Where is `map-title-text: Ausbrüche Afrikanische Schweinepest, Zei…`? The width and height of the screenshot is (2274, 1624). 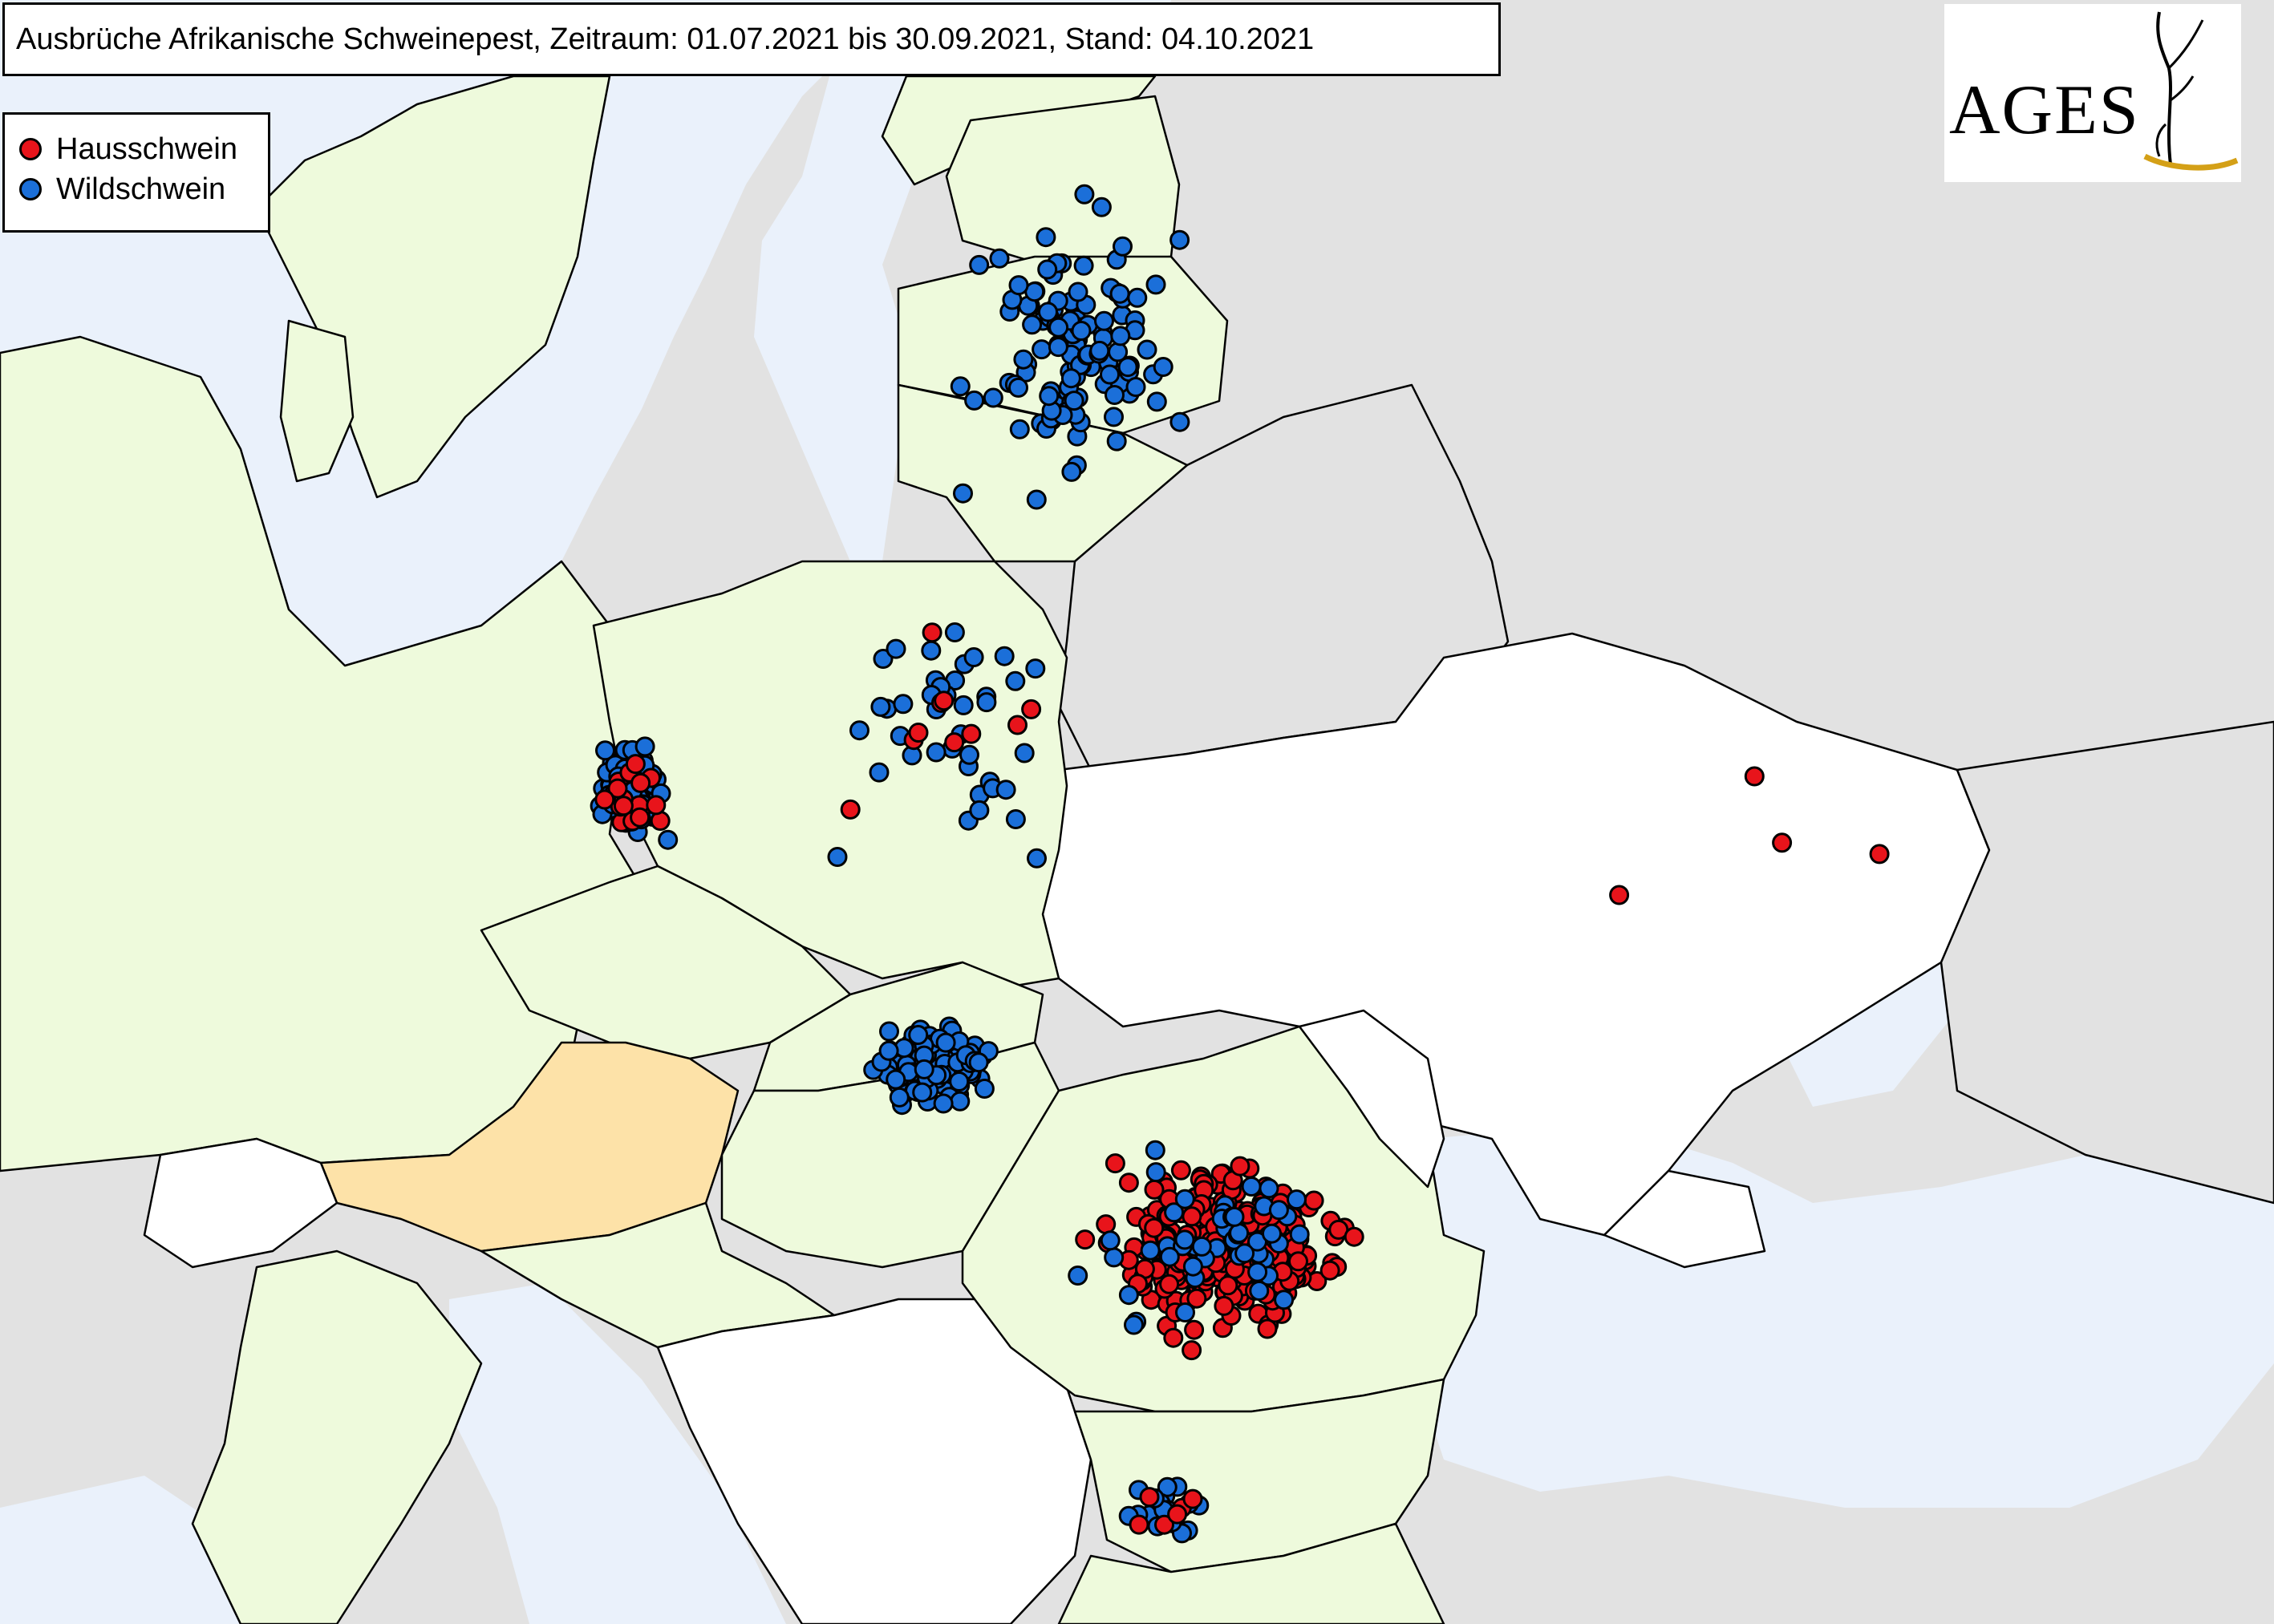
map-title-text: Ausbrüche Afrikanische Schweinepest, Zei… is located at coordinates (665, 39).